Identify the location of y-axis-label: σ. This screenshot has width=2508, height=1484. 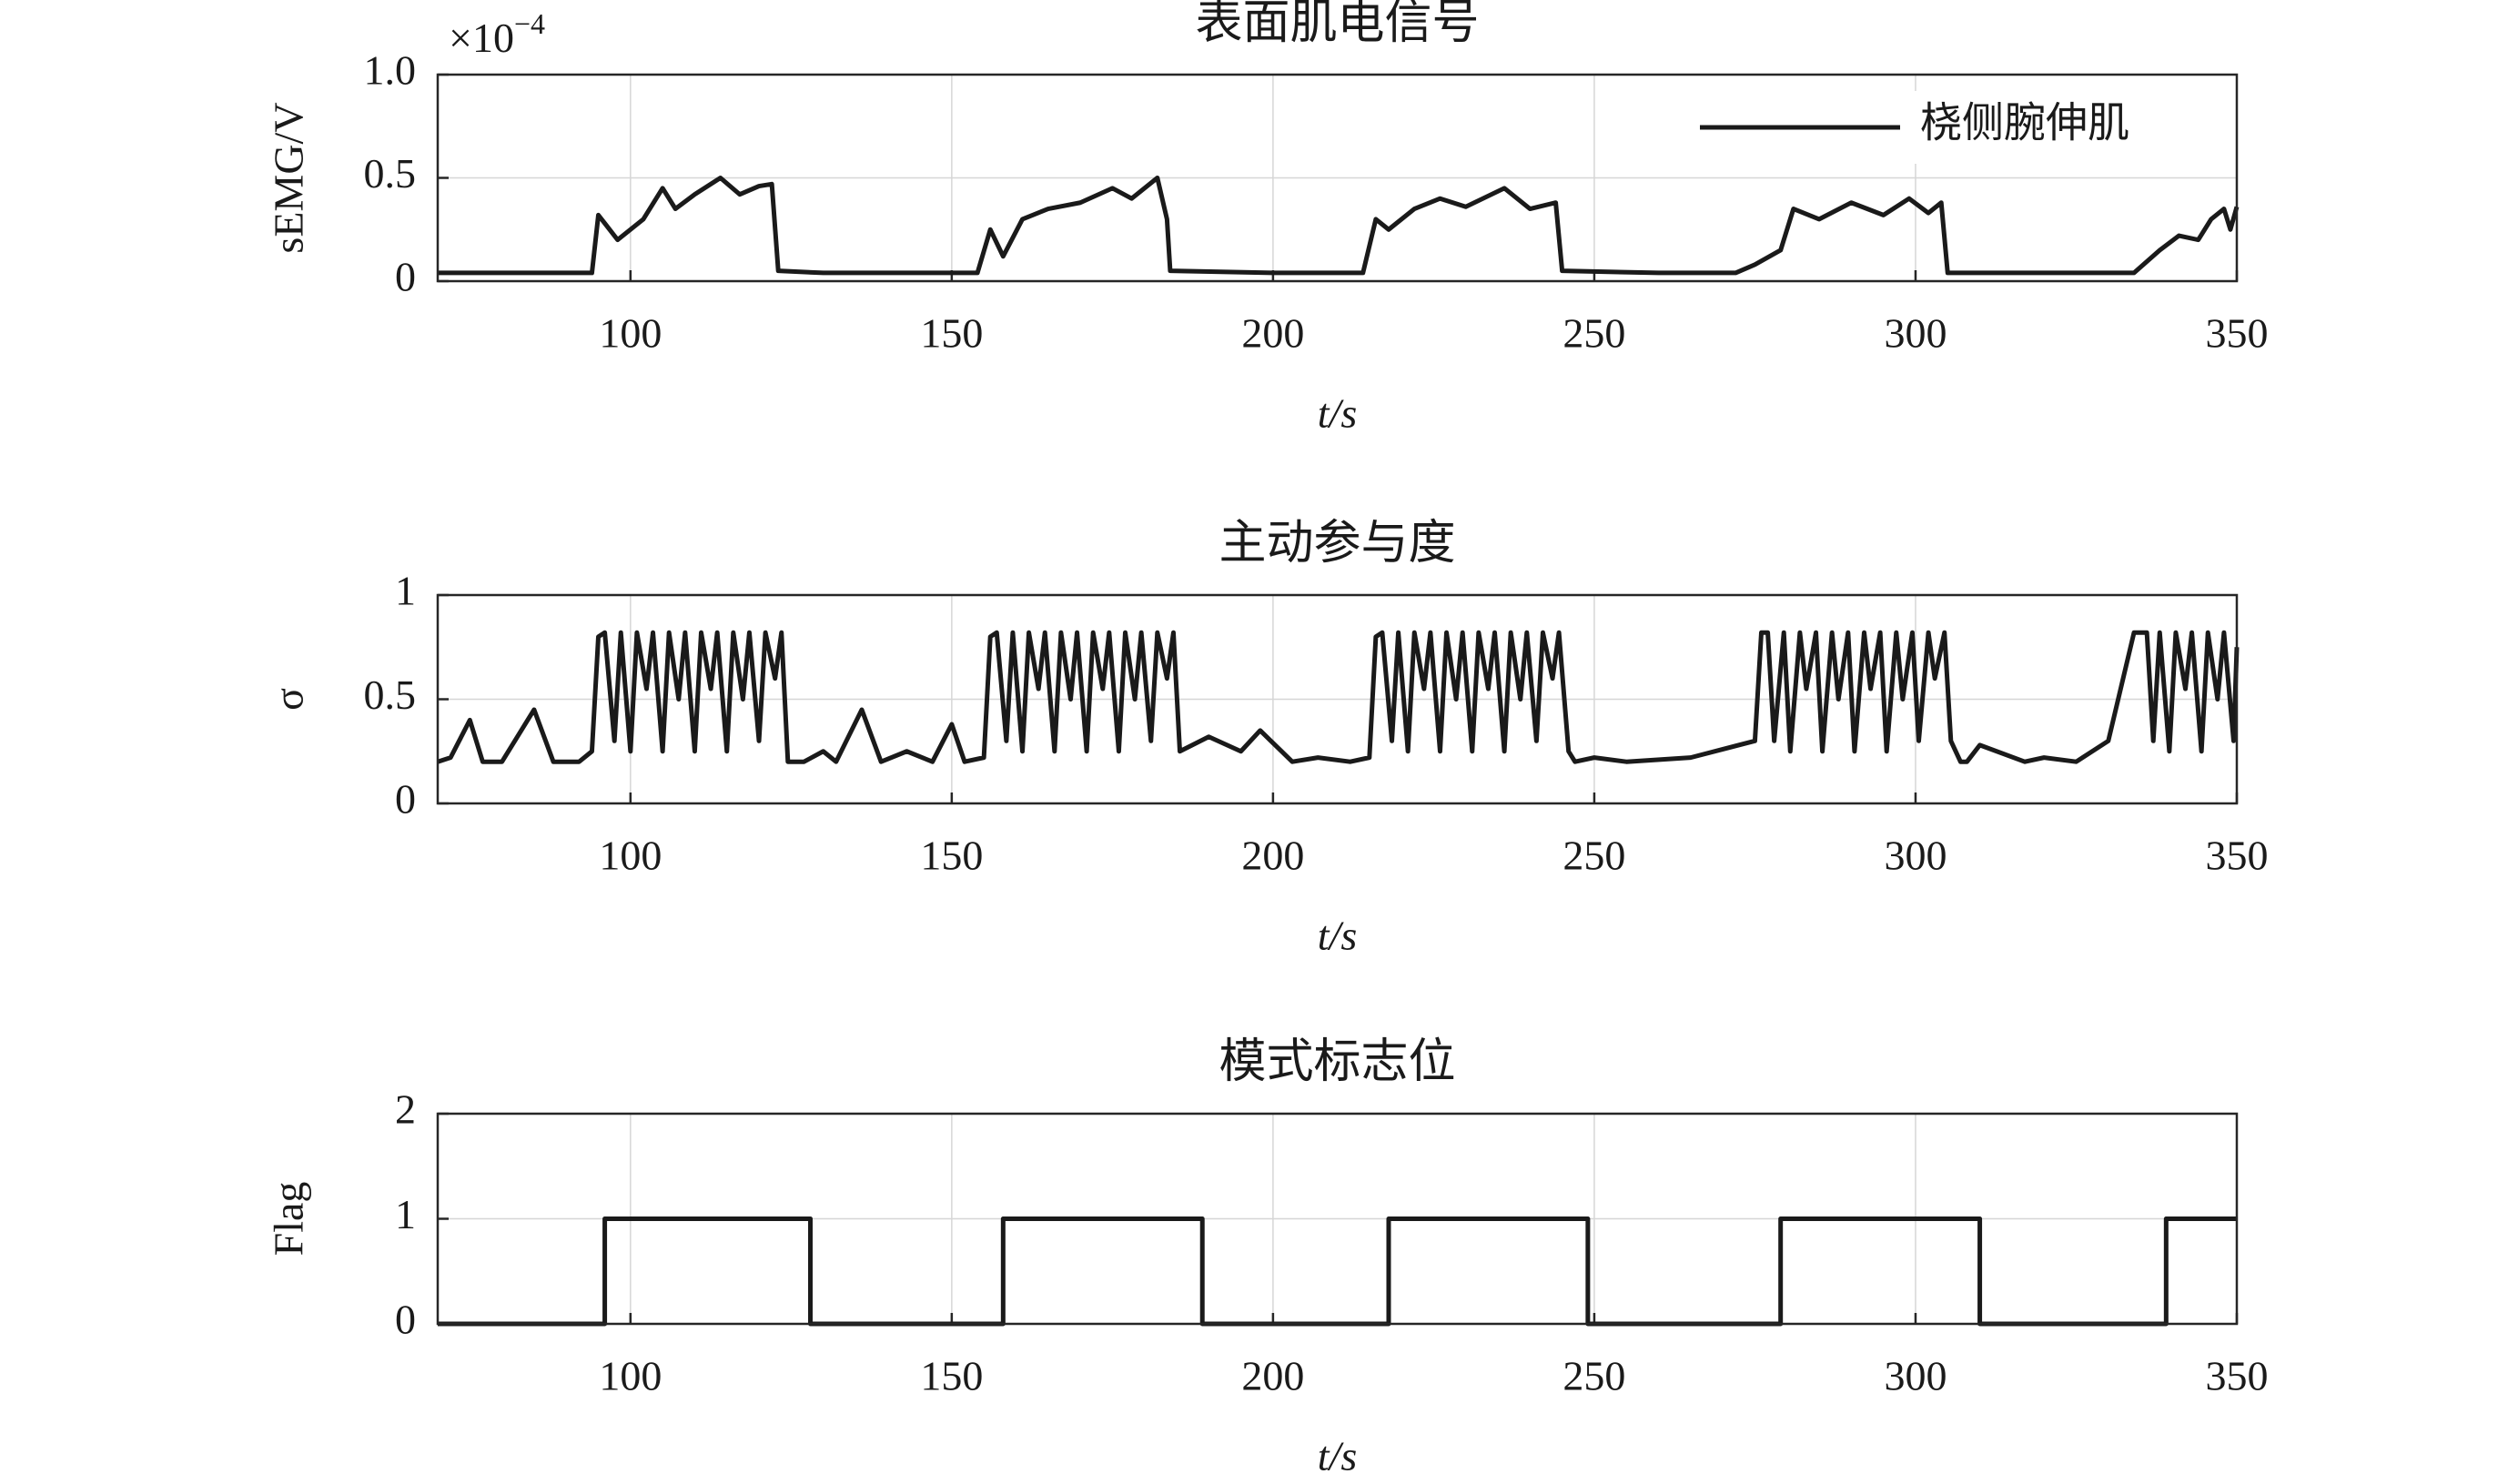
(289, 699).